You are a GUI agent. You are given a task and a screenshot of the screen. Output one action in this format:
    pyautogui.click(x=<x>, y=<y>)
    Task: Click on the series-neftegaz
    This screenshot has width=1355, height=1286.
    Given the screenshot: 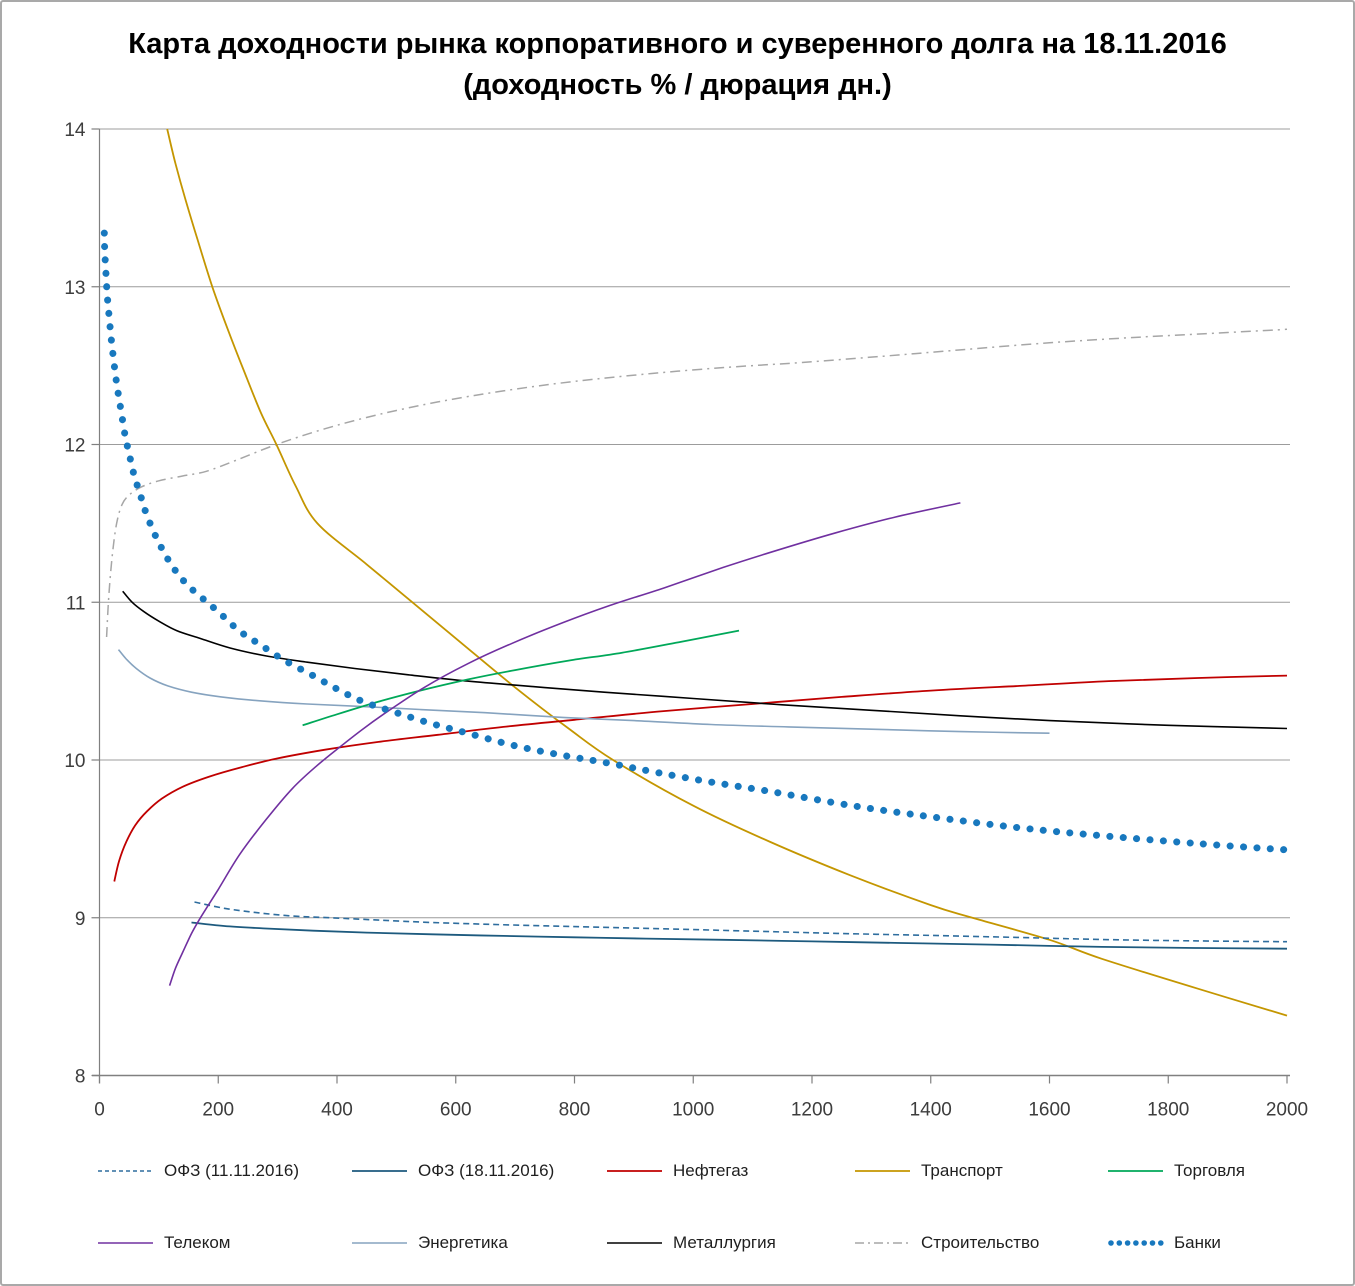 What is the action you would take?
    pyautogui.click(x=700, y=778)
    